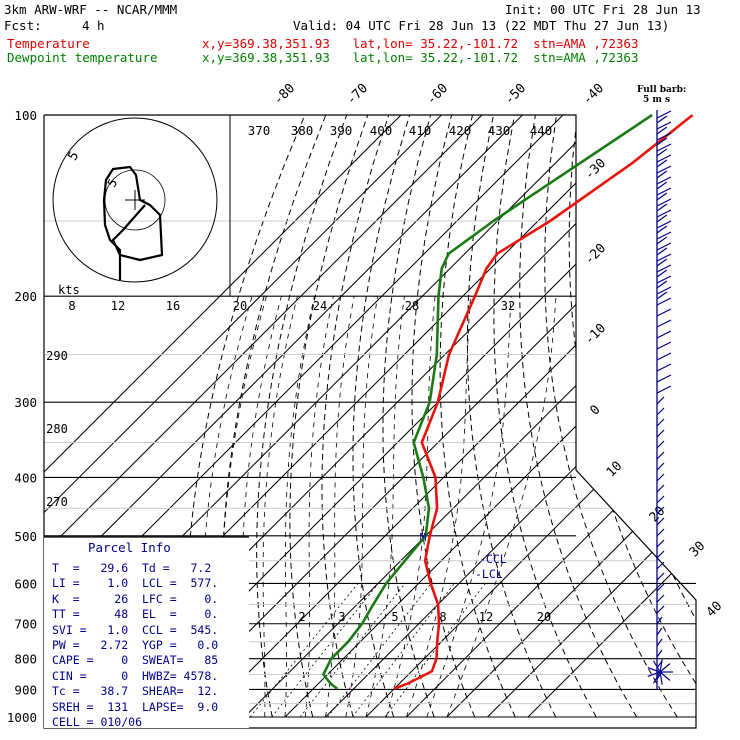 The width and height of the screenshot is (740, 740). Describe the element at coordinates (57, 502) in the screenshot. I see `dry-adiabat-label: 270` at that location.